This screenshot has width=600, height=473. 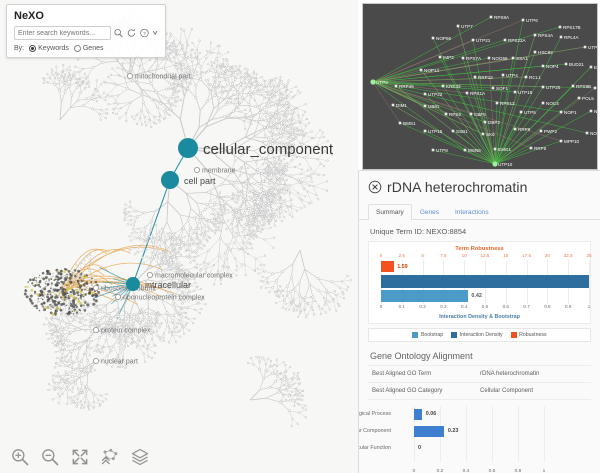 I want to click on app-title: NeXO, so click(x=29, y=16).